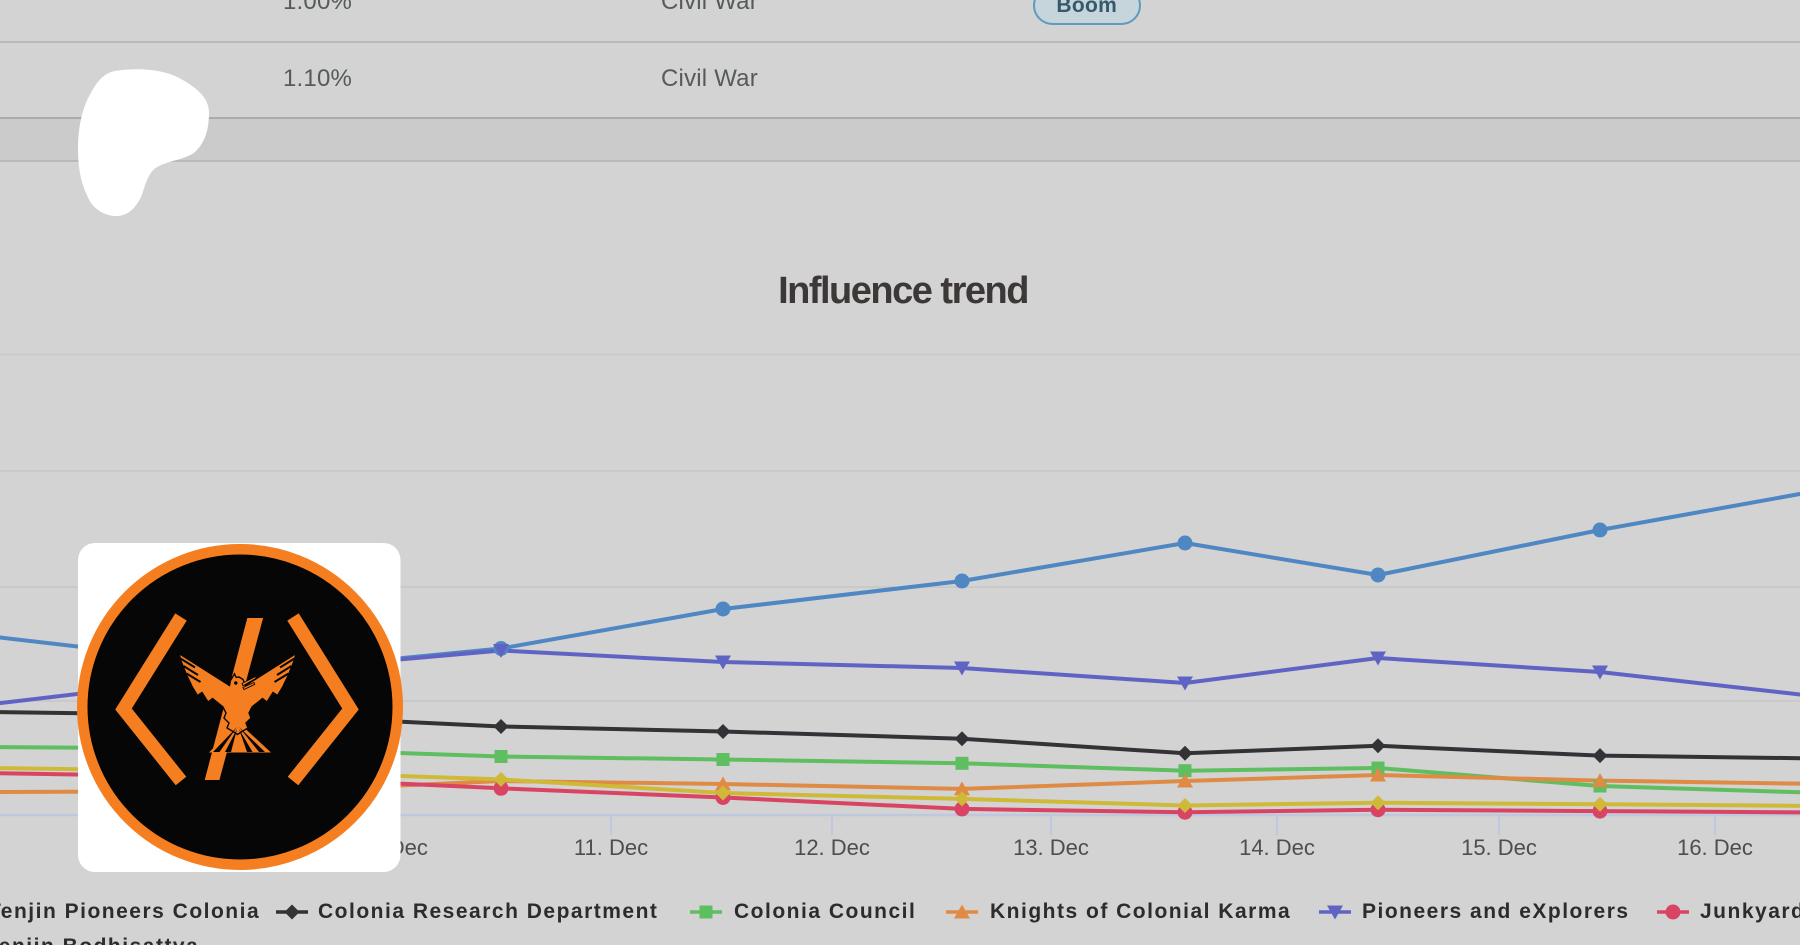  What do you see at coordinates (130, 911) in the screenshot?
I see `svg-text: Tenjin Pioneers Colonia` at bounding box center [130, 911].